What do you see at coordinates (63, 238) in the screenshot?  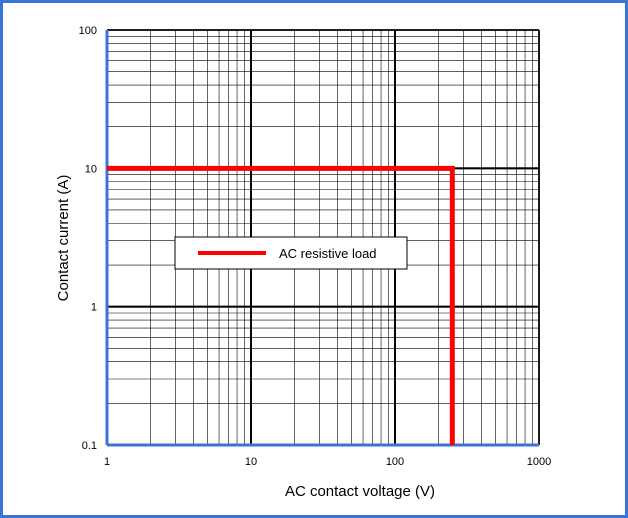 I see `y-axis-title: Contact current (A)` at bounding box center [63, 238].